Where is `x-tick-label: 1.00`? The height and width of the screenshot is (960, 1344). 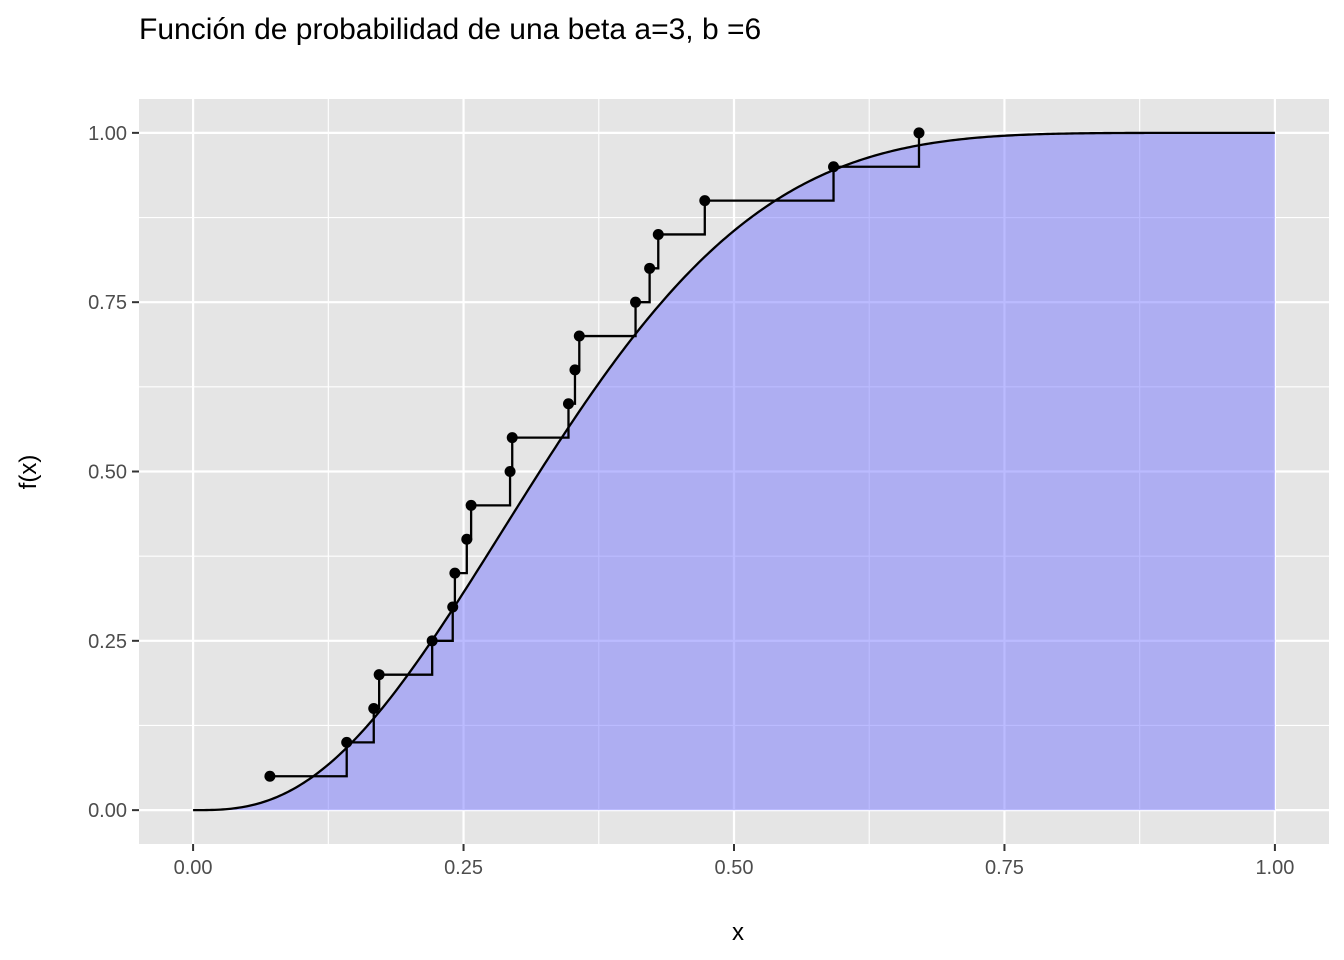
x-tick-label: 1.00 is located at coordinates (1274, 868).